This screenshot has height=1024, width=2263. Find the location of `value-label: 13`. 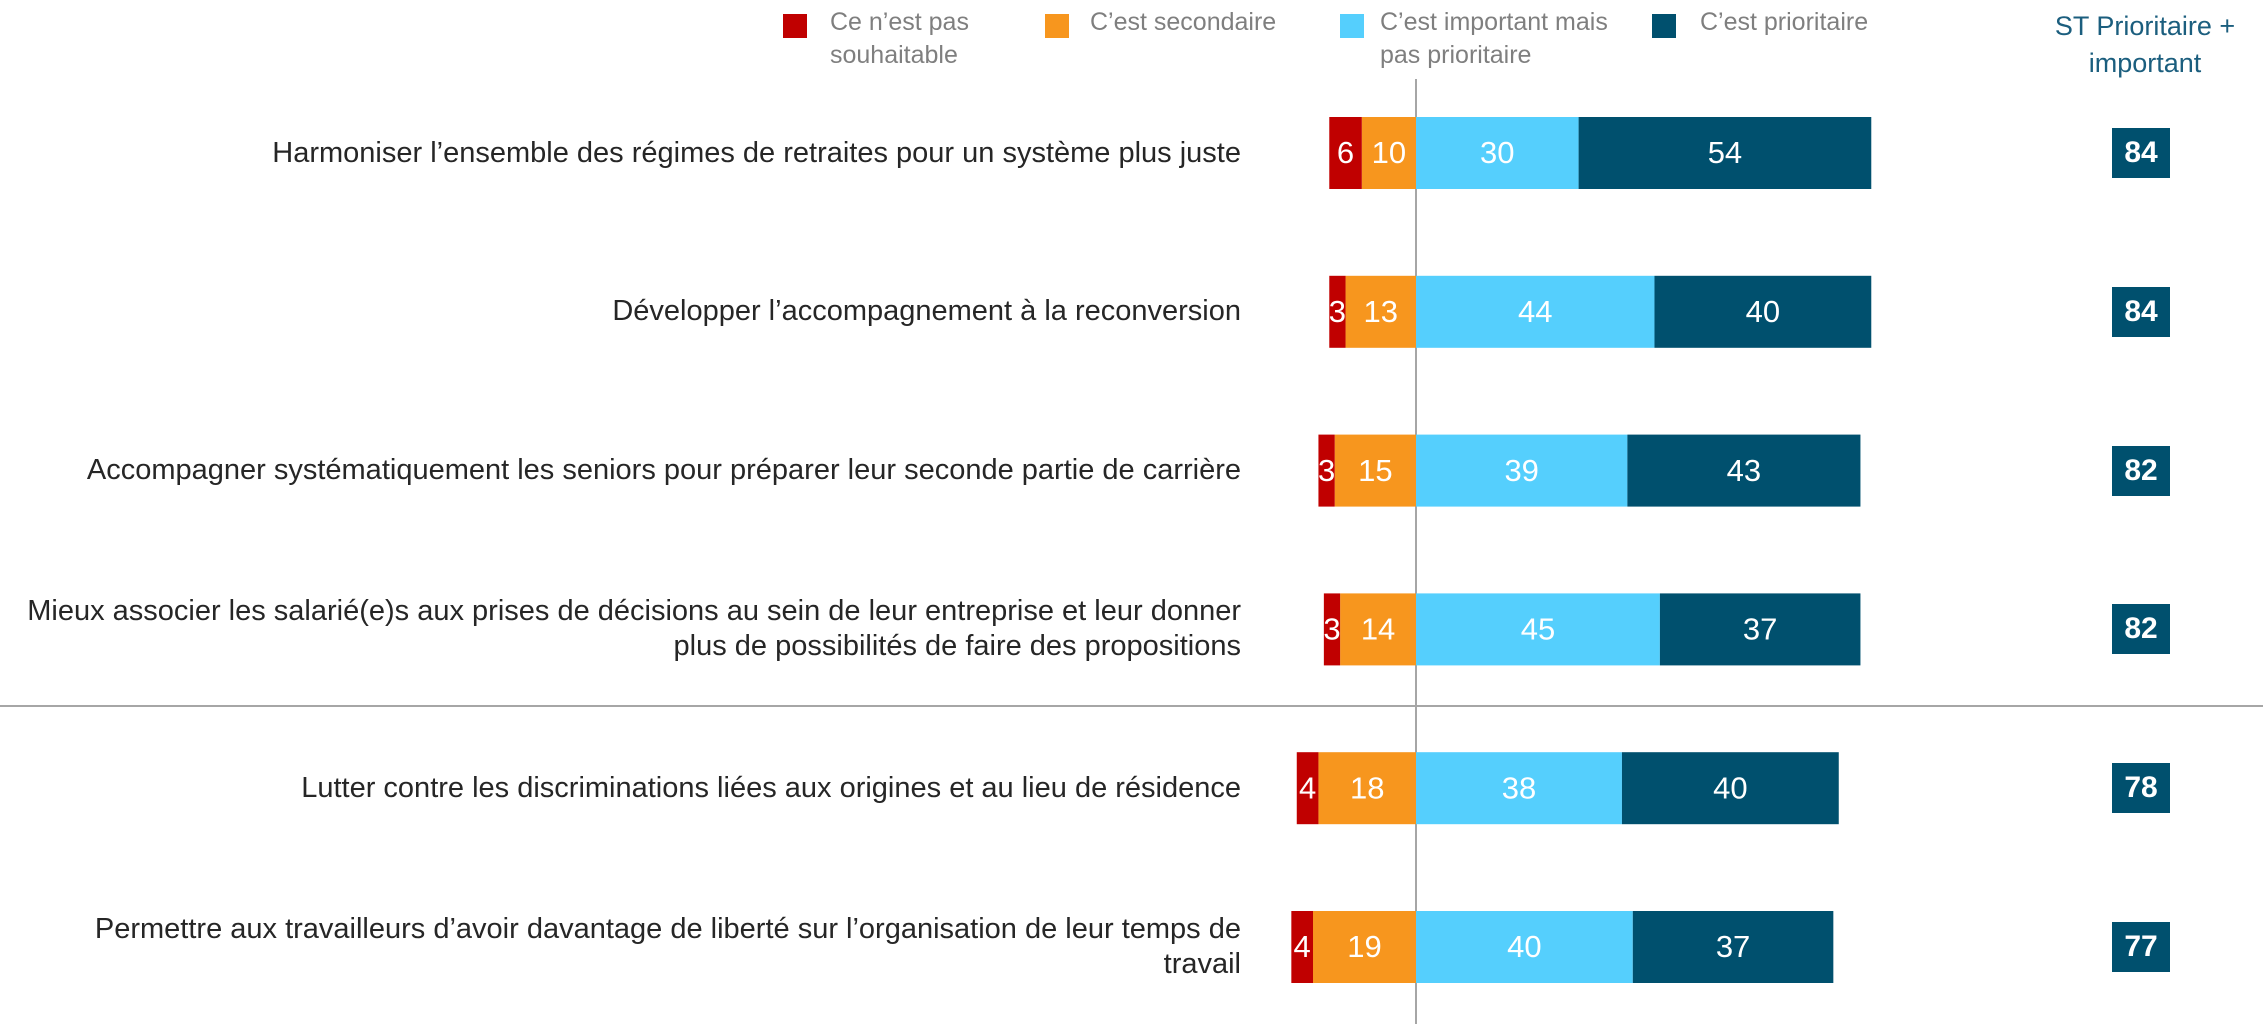

value-label: 13 is located at coordinates (1381, 311).